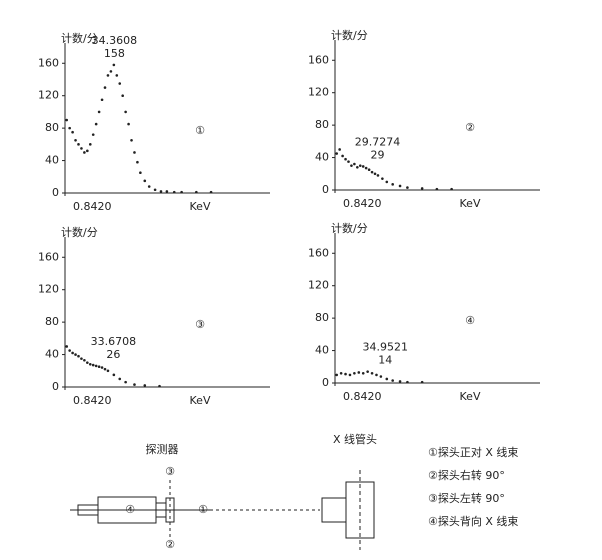  What do you see at coordinates (385, 347) in the screenshot?
I see `peak-energy: 34.9521` at bounding box center [385, 347].